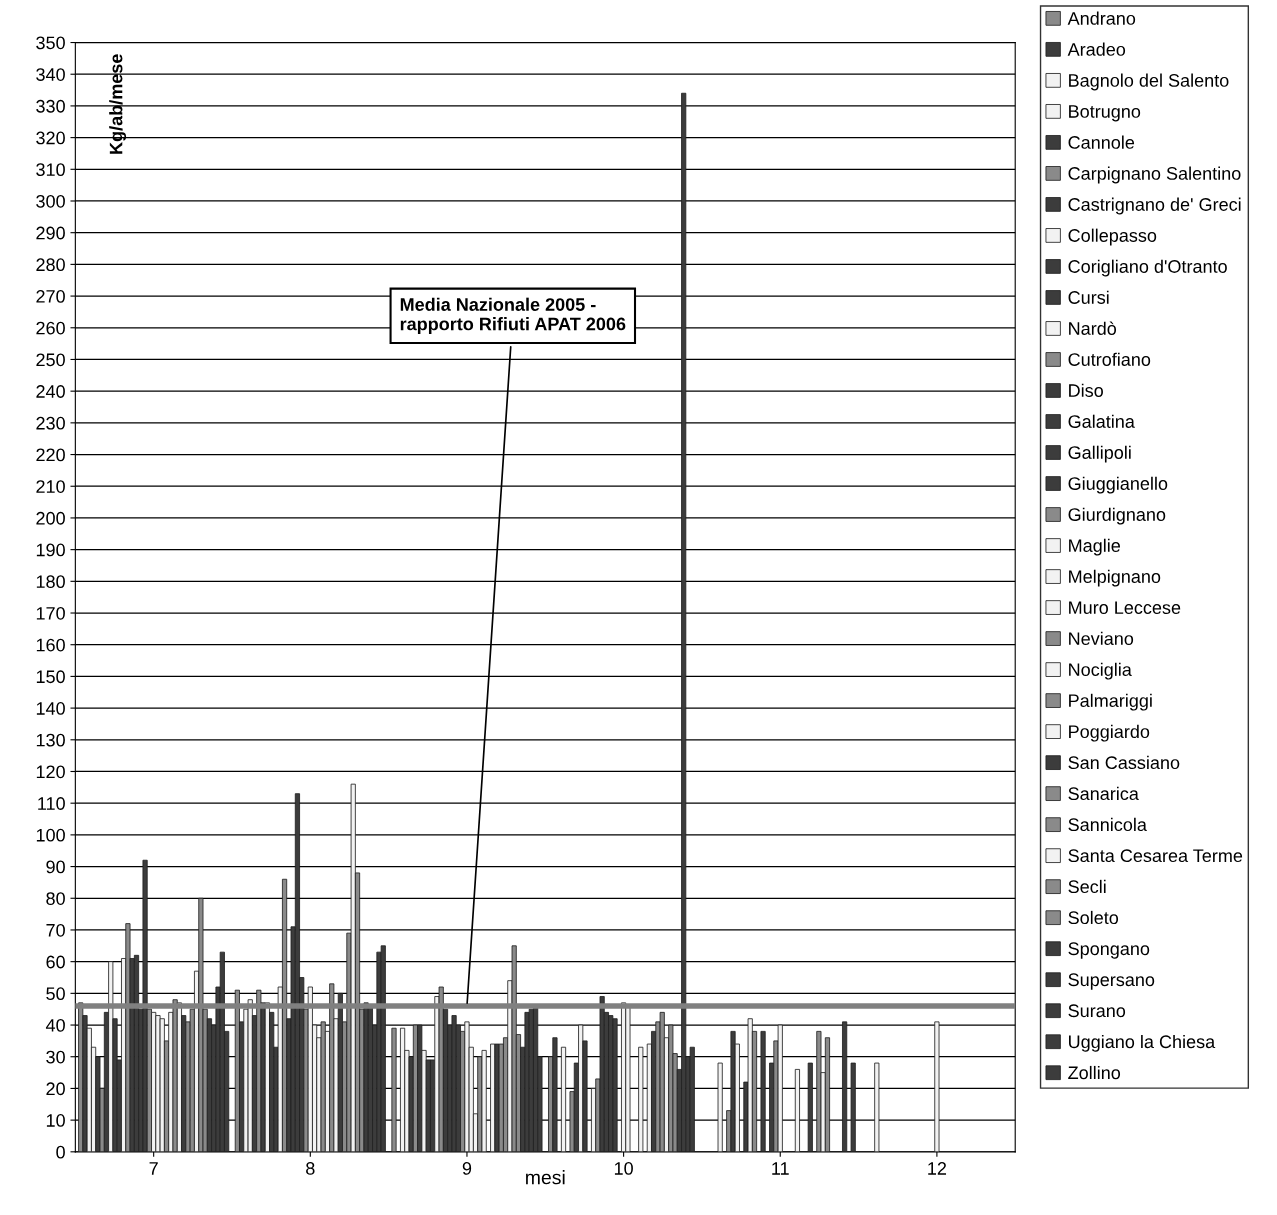 The height and width of the screenshot is (1215, 1277). What do you see at coordinates (1094, 547) in the screenshot?
I see `legend-label: Maglie` at bounding box center [1094, 547].